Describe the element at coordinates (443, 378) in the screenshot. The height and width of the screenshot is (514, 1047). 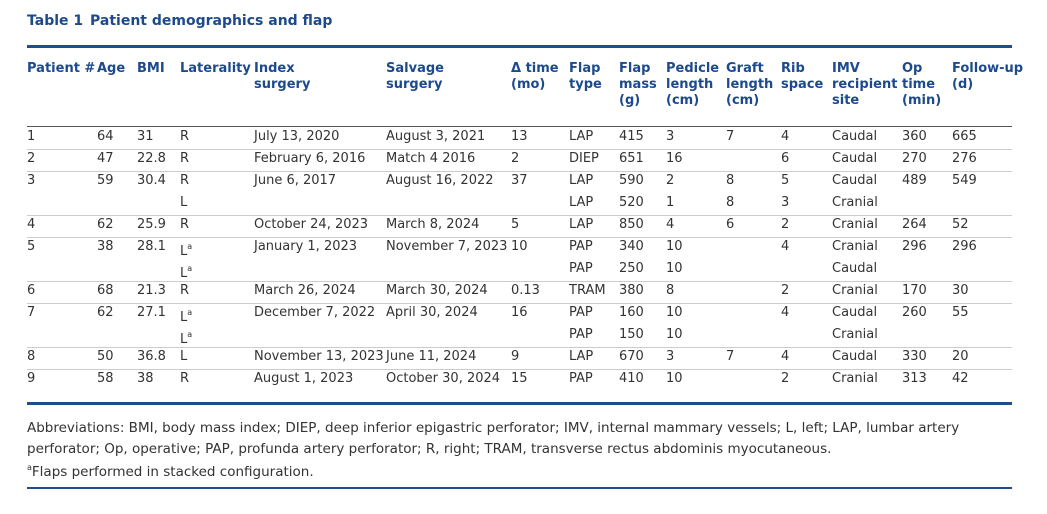
I see `cell: October 30, 2024` at that location.